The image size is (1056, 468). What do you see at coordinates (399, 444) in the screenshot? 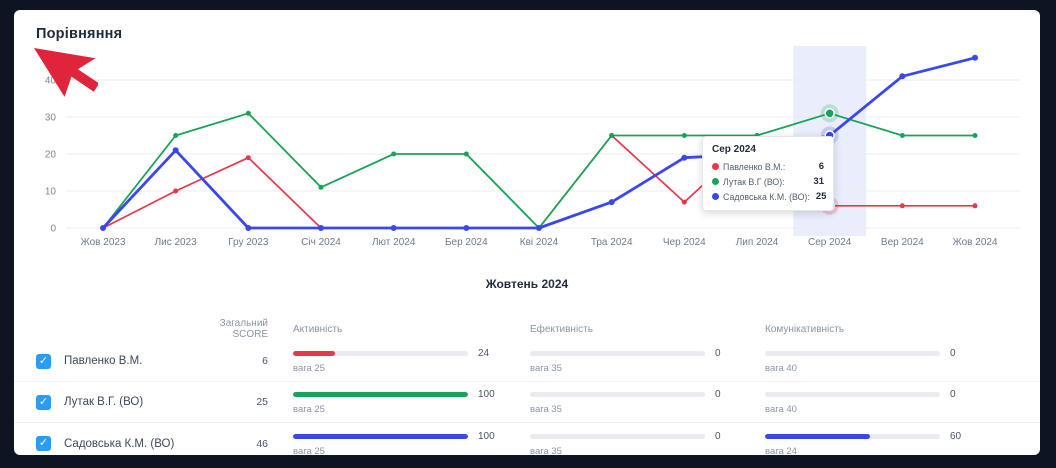
I see `activity-cell: 100 вага 25` at bounding box center [399, 444].